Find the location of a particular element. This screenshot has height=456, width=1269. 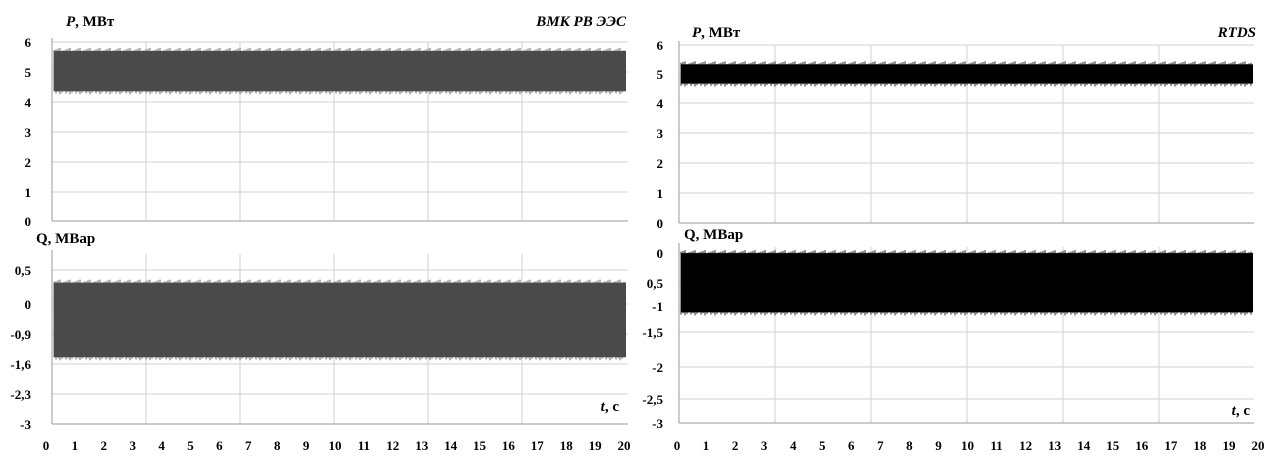

y-tick-label: -2,3 is located at coordinates (20, 394).